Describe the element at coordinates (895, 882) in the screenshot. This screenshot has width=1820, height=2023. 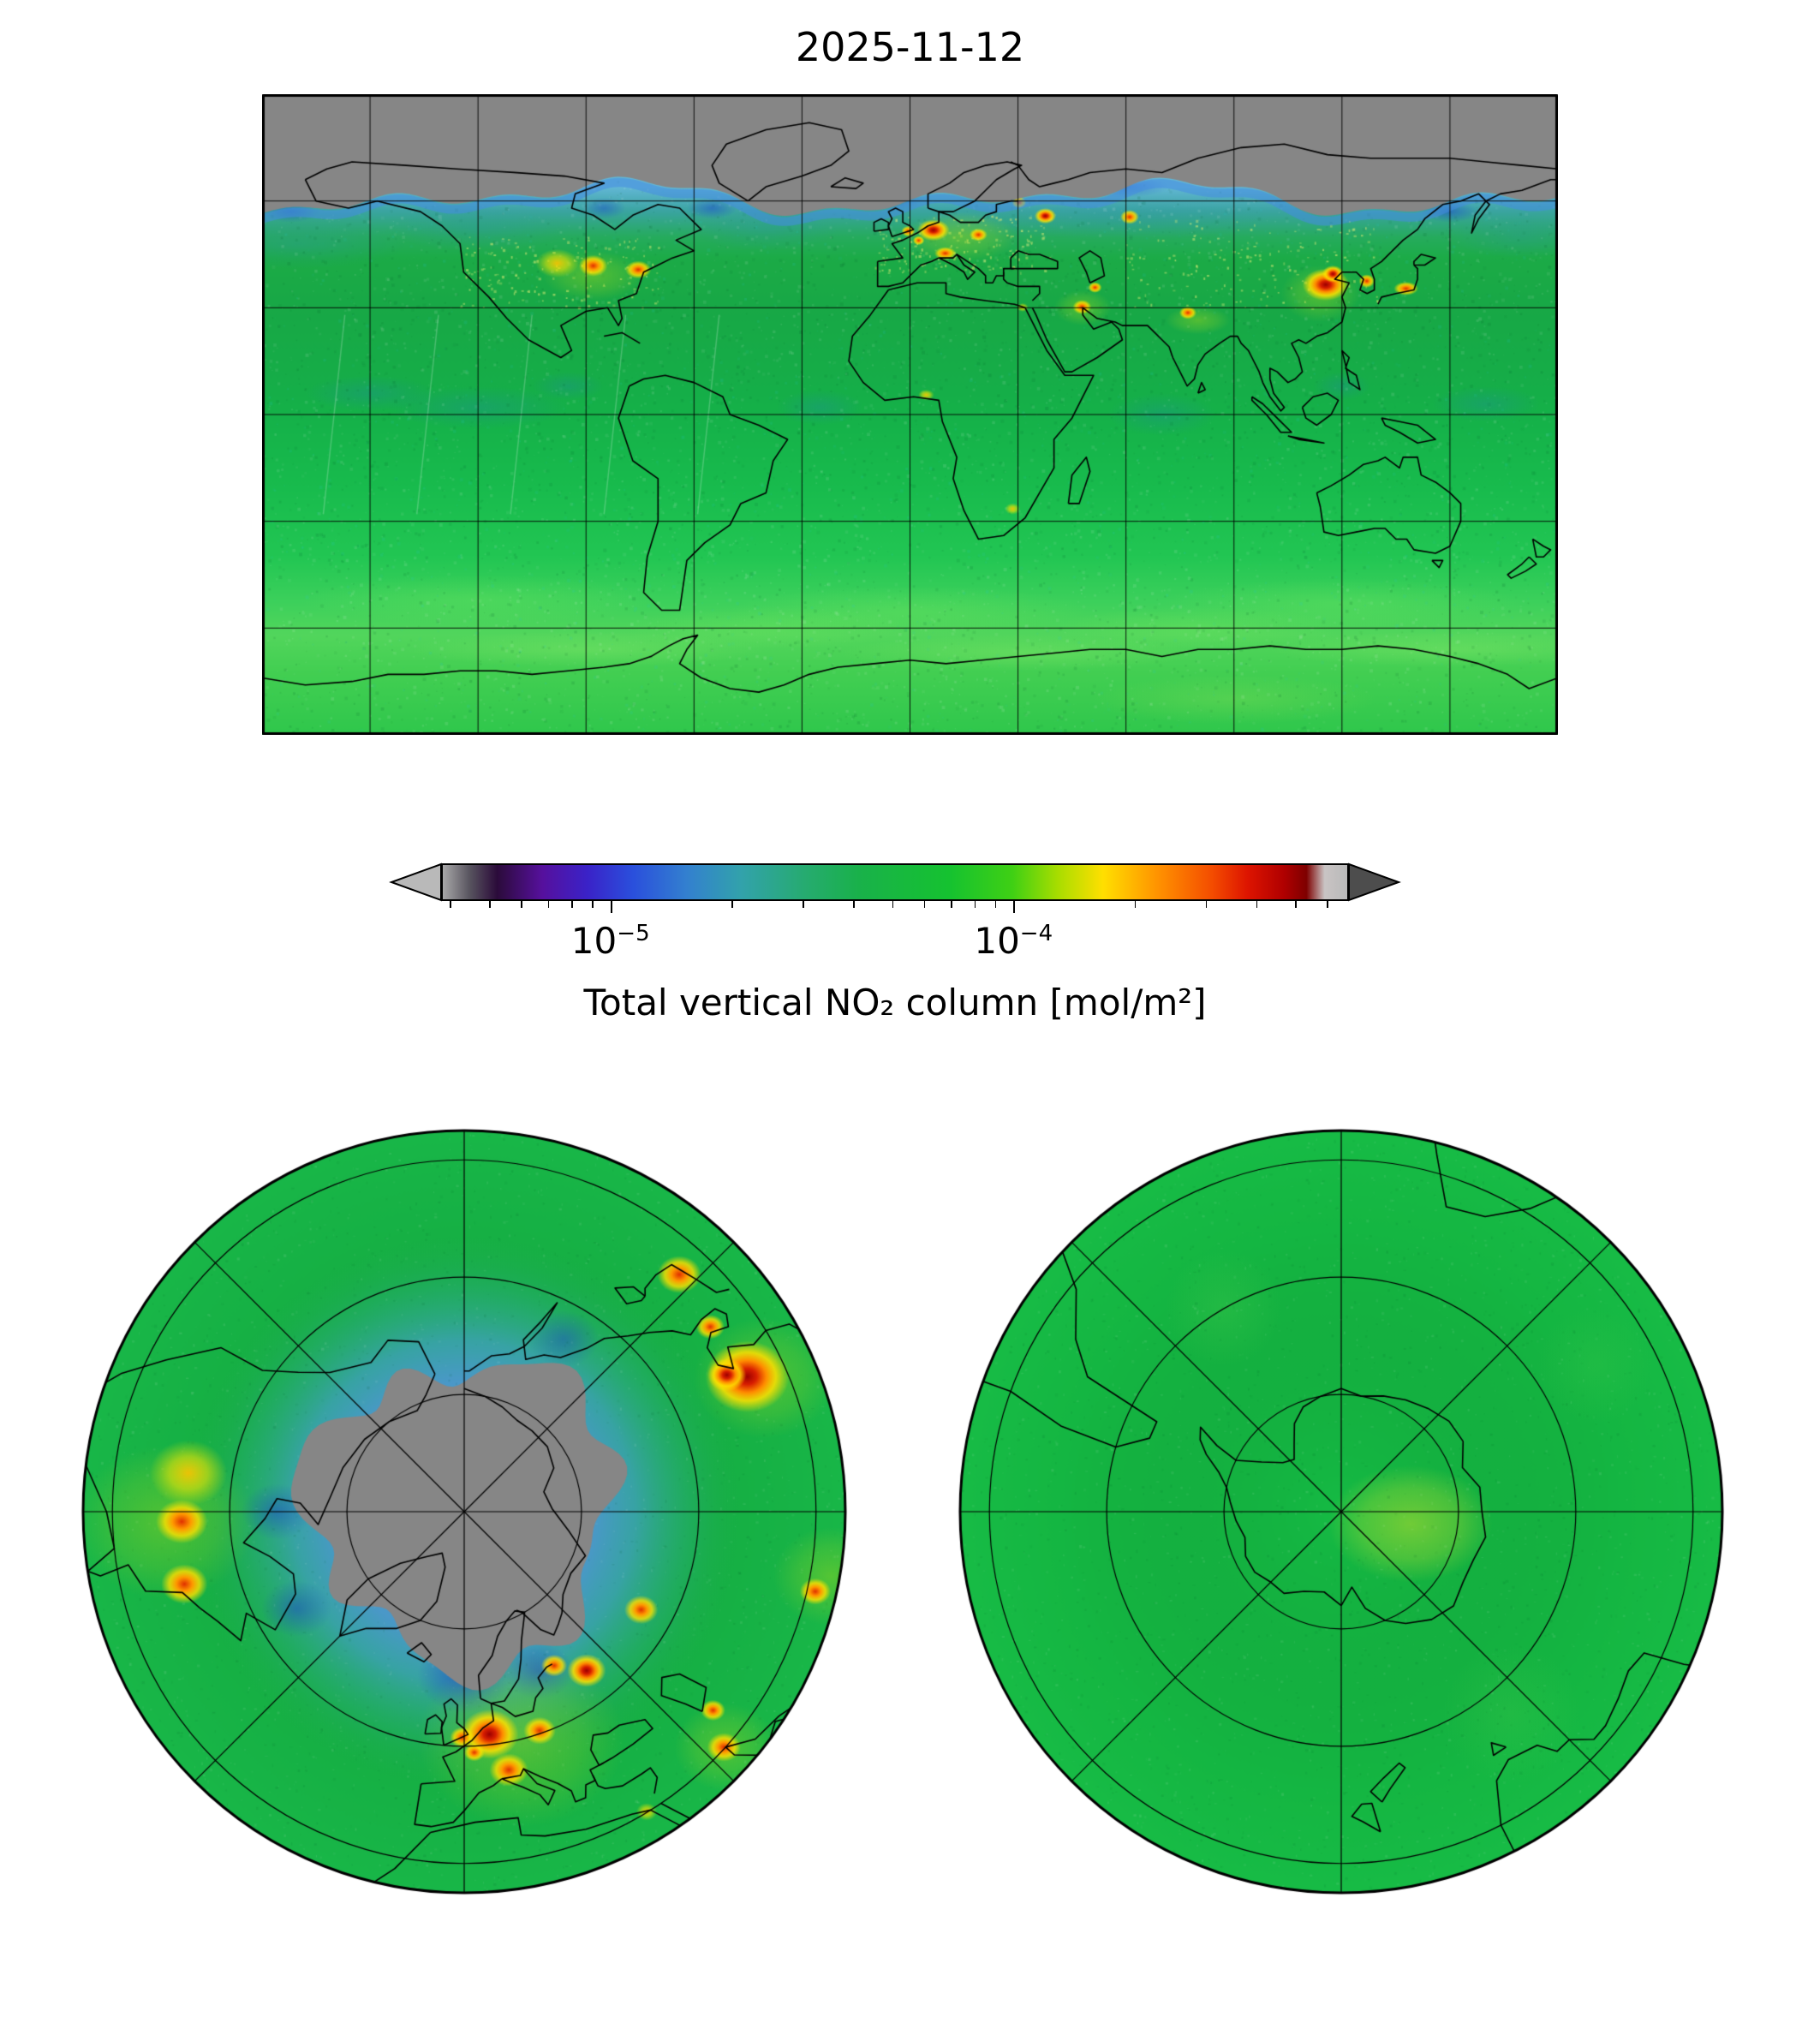
I see `colorbar-gradient-bar` at that location.